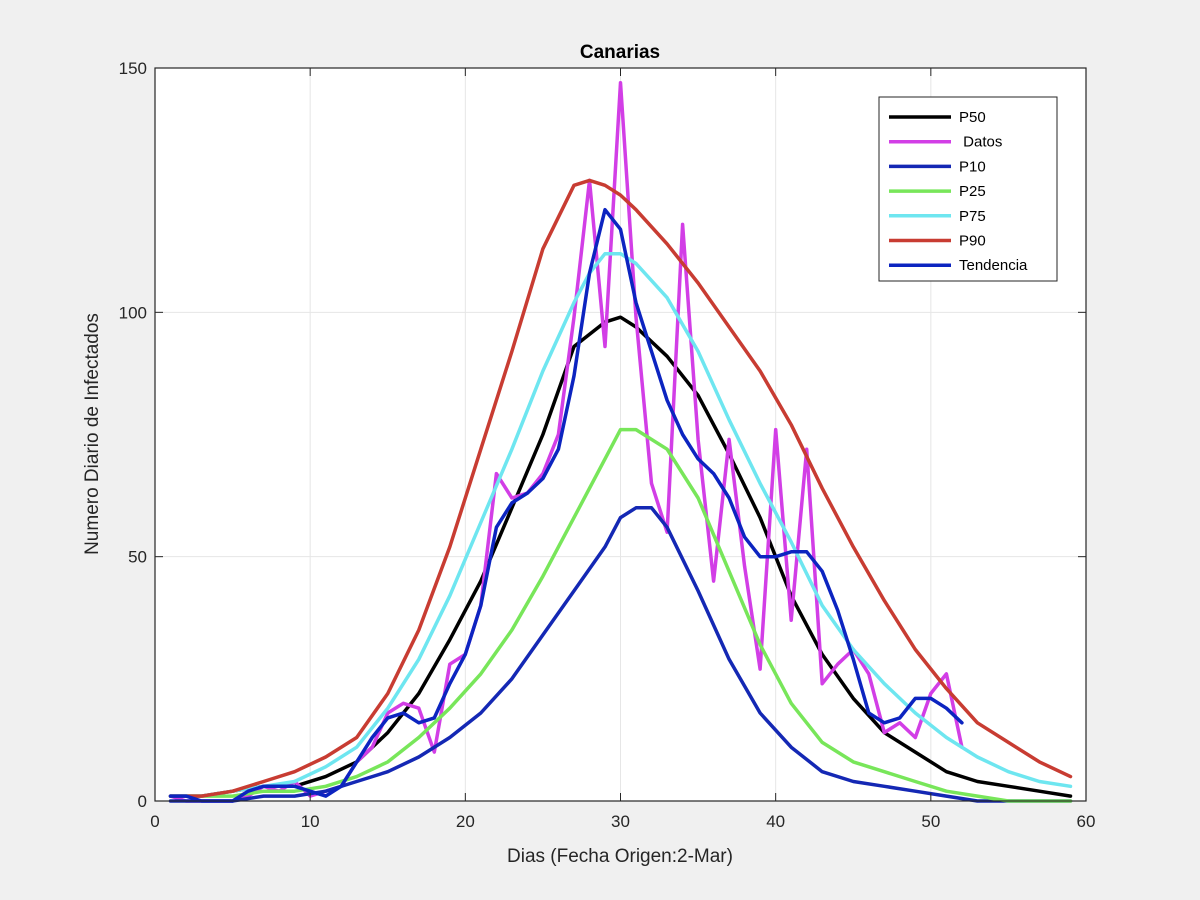 This screenshot has width=1200, height=900. What do you see at coordinates (972, 241) in the screenshot?
I see `legend-label-p90: P90` at bounding box center [972, 241].